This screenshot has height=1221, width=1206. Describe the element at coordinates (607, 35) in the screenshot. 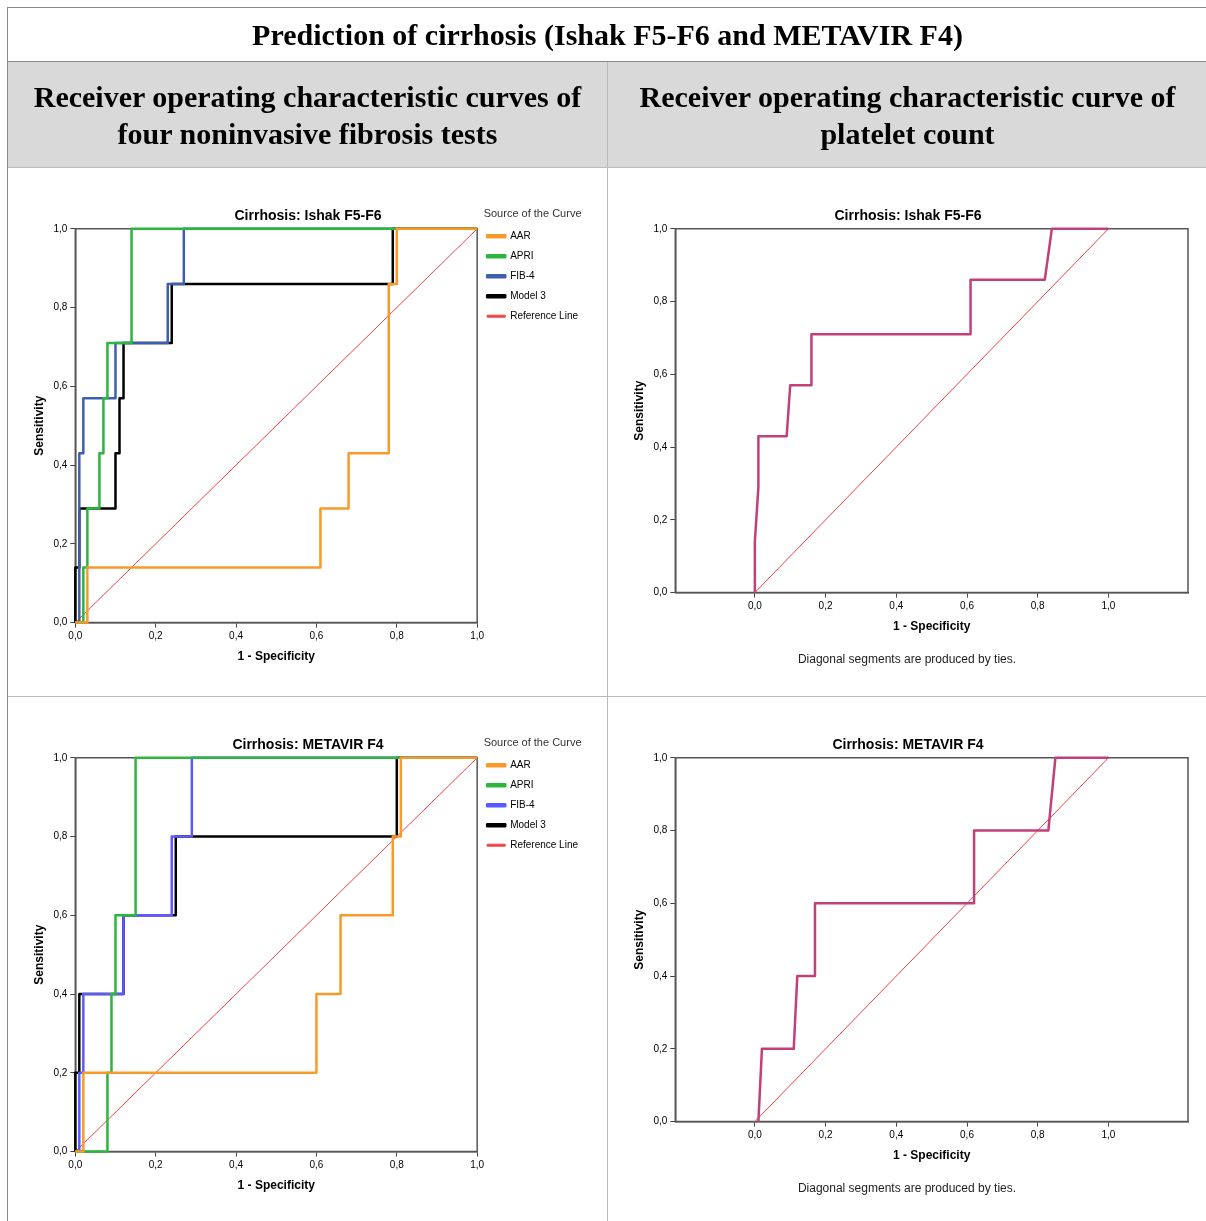

I see `text: Prediction of cirrhosis (Ishak F5-F6 and METAVIR F4)` at that location.